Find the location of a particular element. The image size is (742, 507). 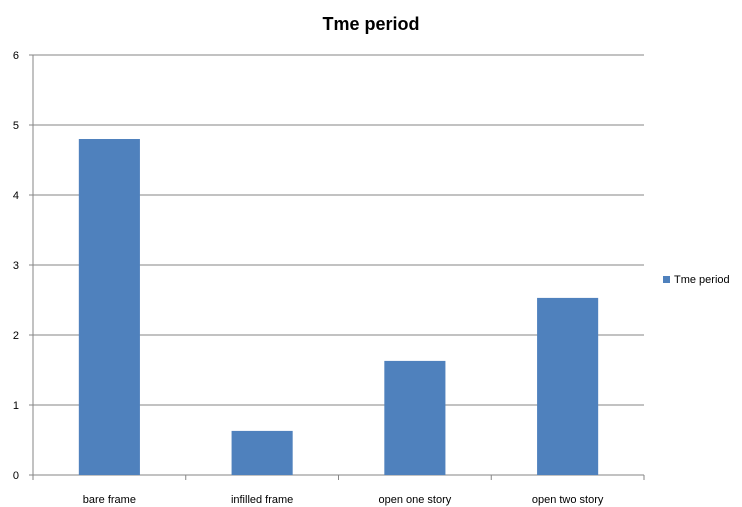

y-tick-label: 6 is located at coordinates (16, 56).